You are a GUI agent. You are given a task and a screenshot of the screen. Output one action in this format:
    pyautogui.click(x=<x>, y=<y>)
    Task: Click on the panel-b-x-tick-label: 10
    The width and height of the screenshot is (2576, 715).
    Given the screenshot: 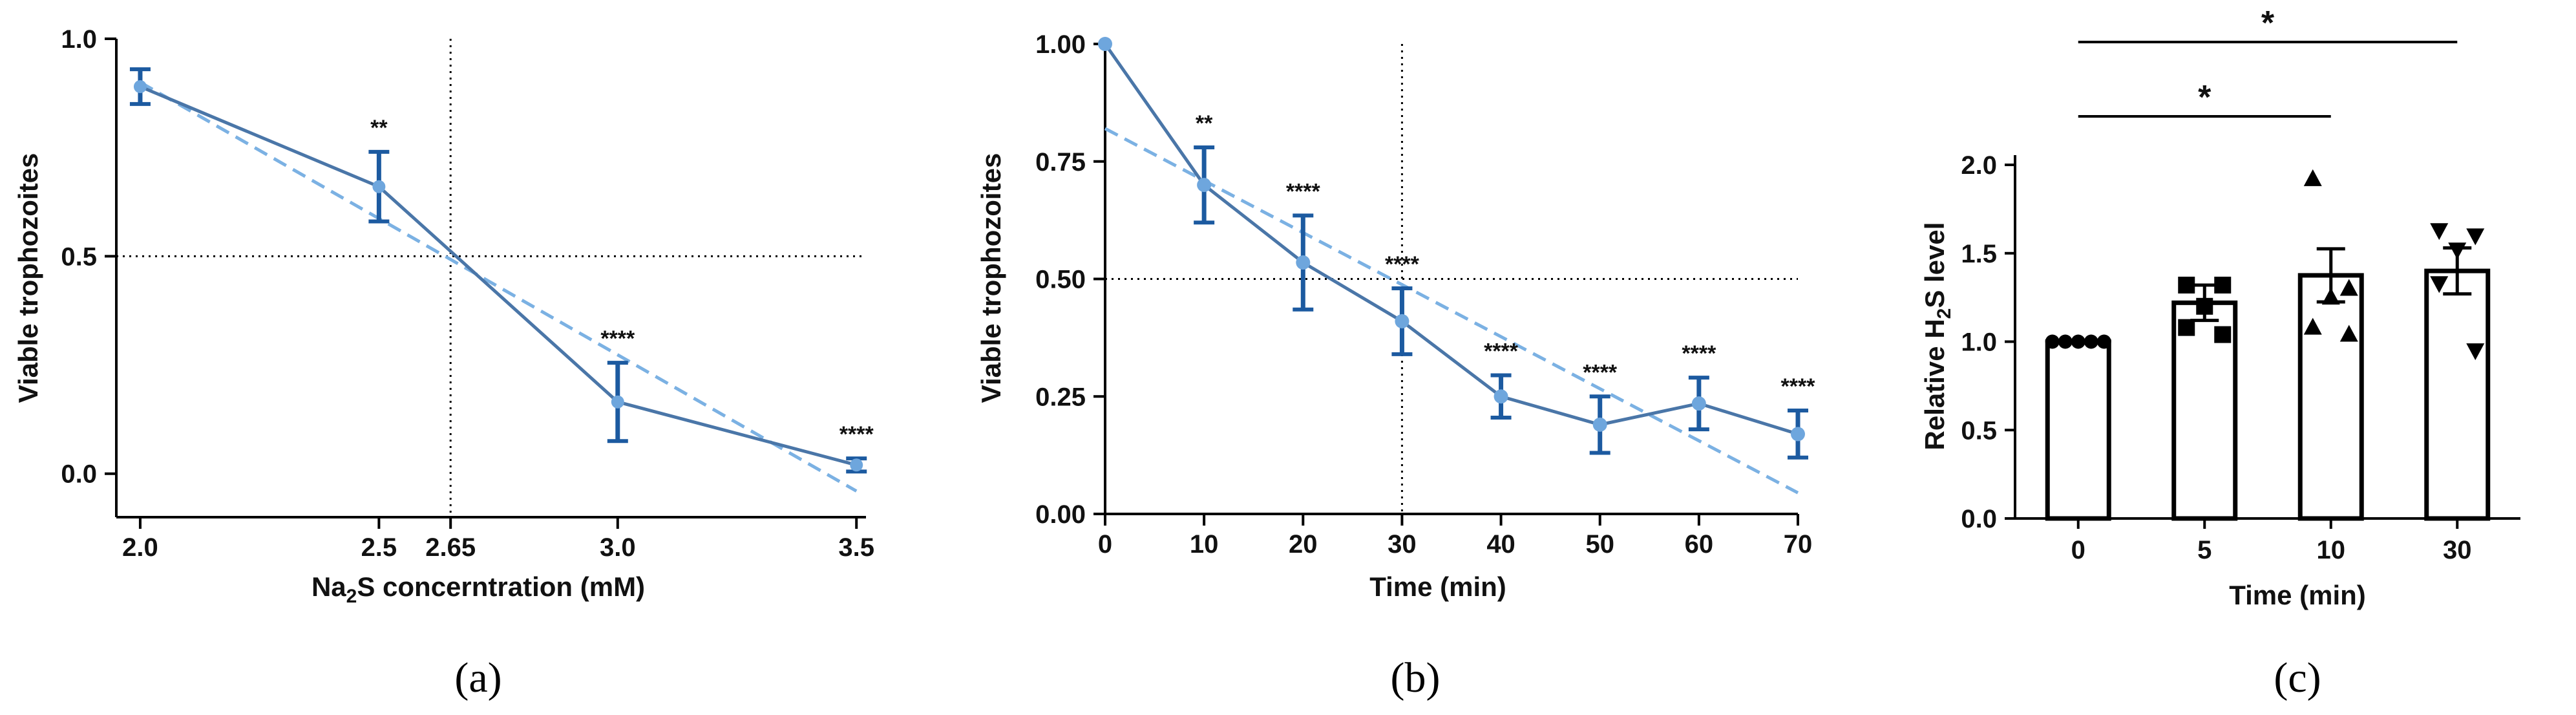 What is the action you would take?
    pyautogui.click(x=1204, y=544)
    